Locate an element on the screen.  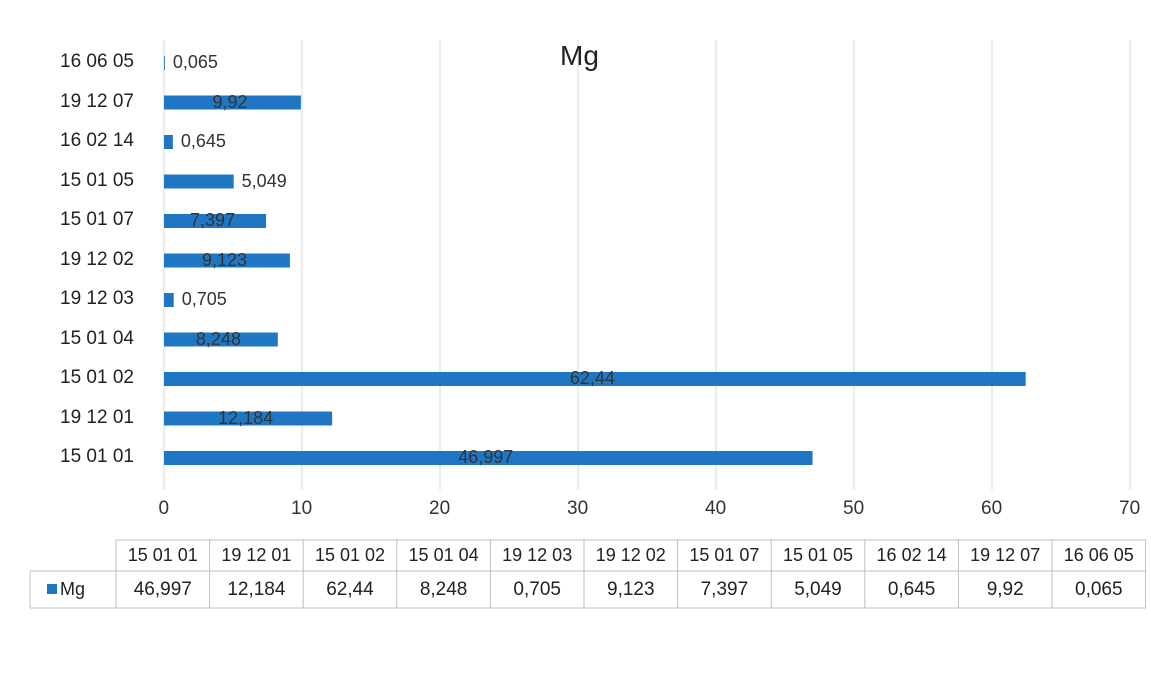
legend-key is located at coordinates (52, 589).